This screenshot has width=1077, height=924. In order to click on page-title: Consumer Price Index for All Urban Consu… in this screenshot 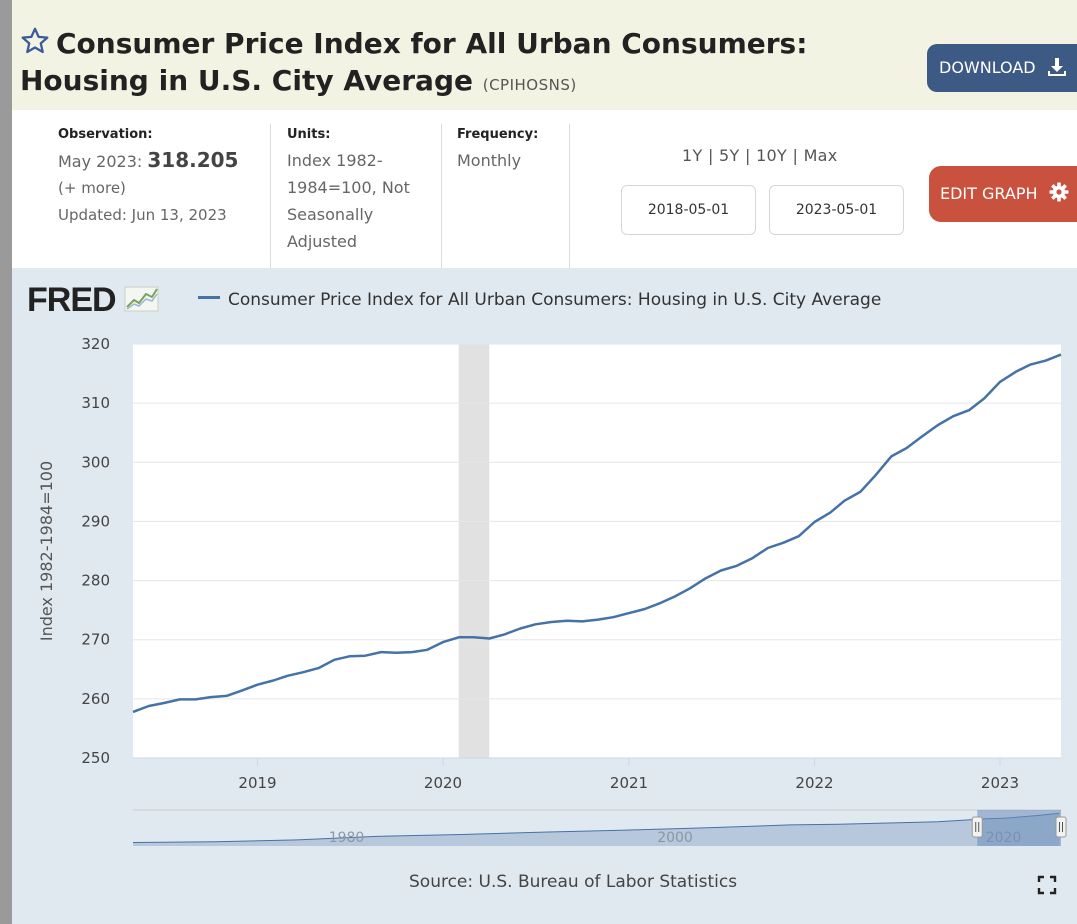, I will do `click(467, 64)`.